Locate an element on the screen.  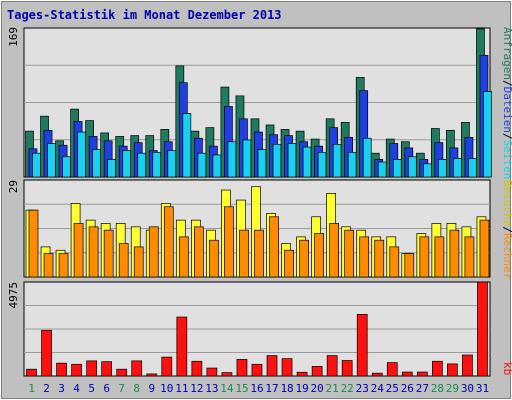
day-label-11: 11 is located at coordinates (181, 388).